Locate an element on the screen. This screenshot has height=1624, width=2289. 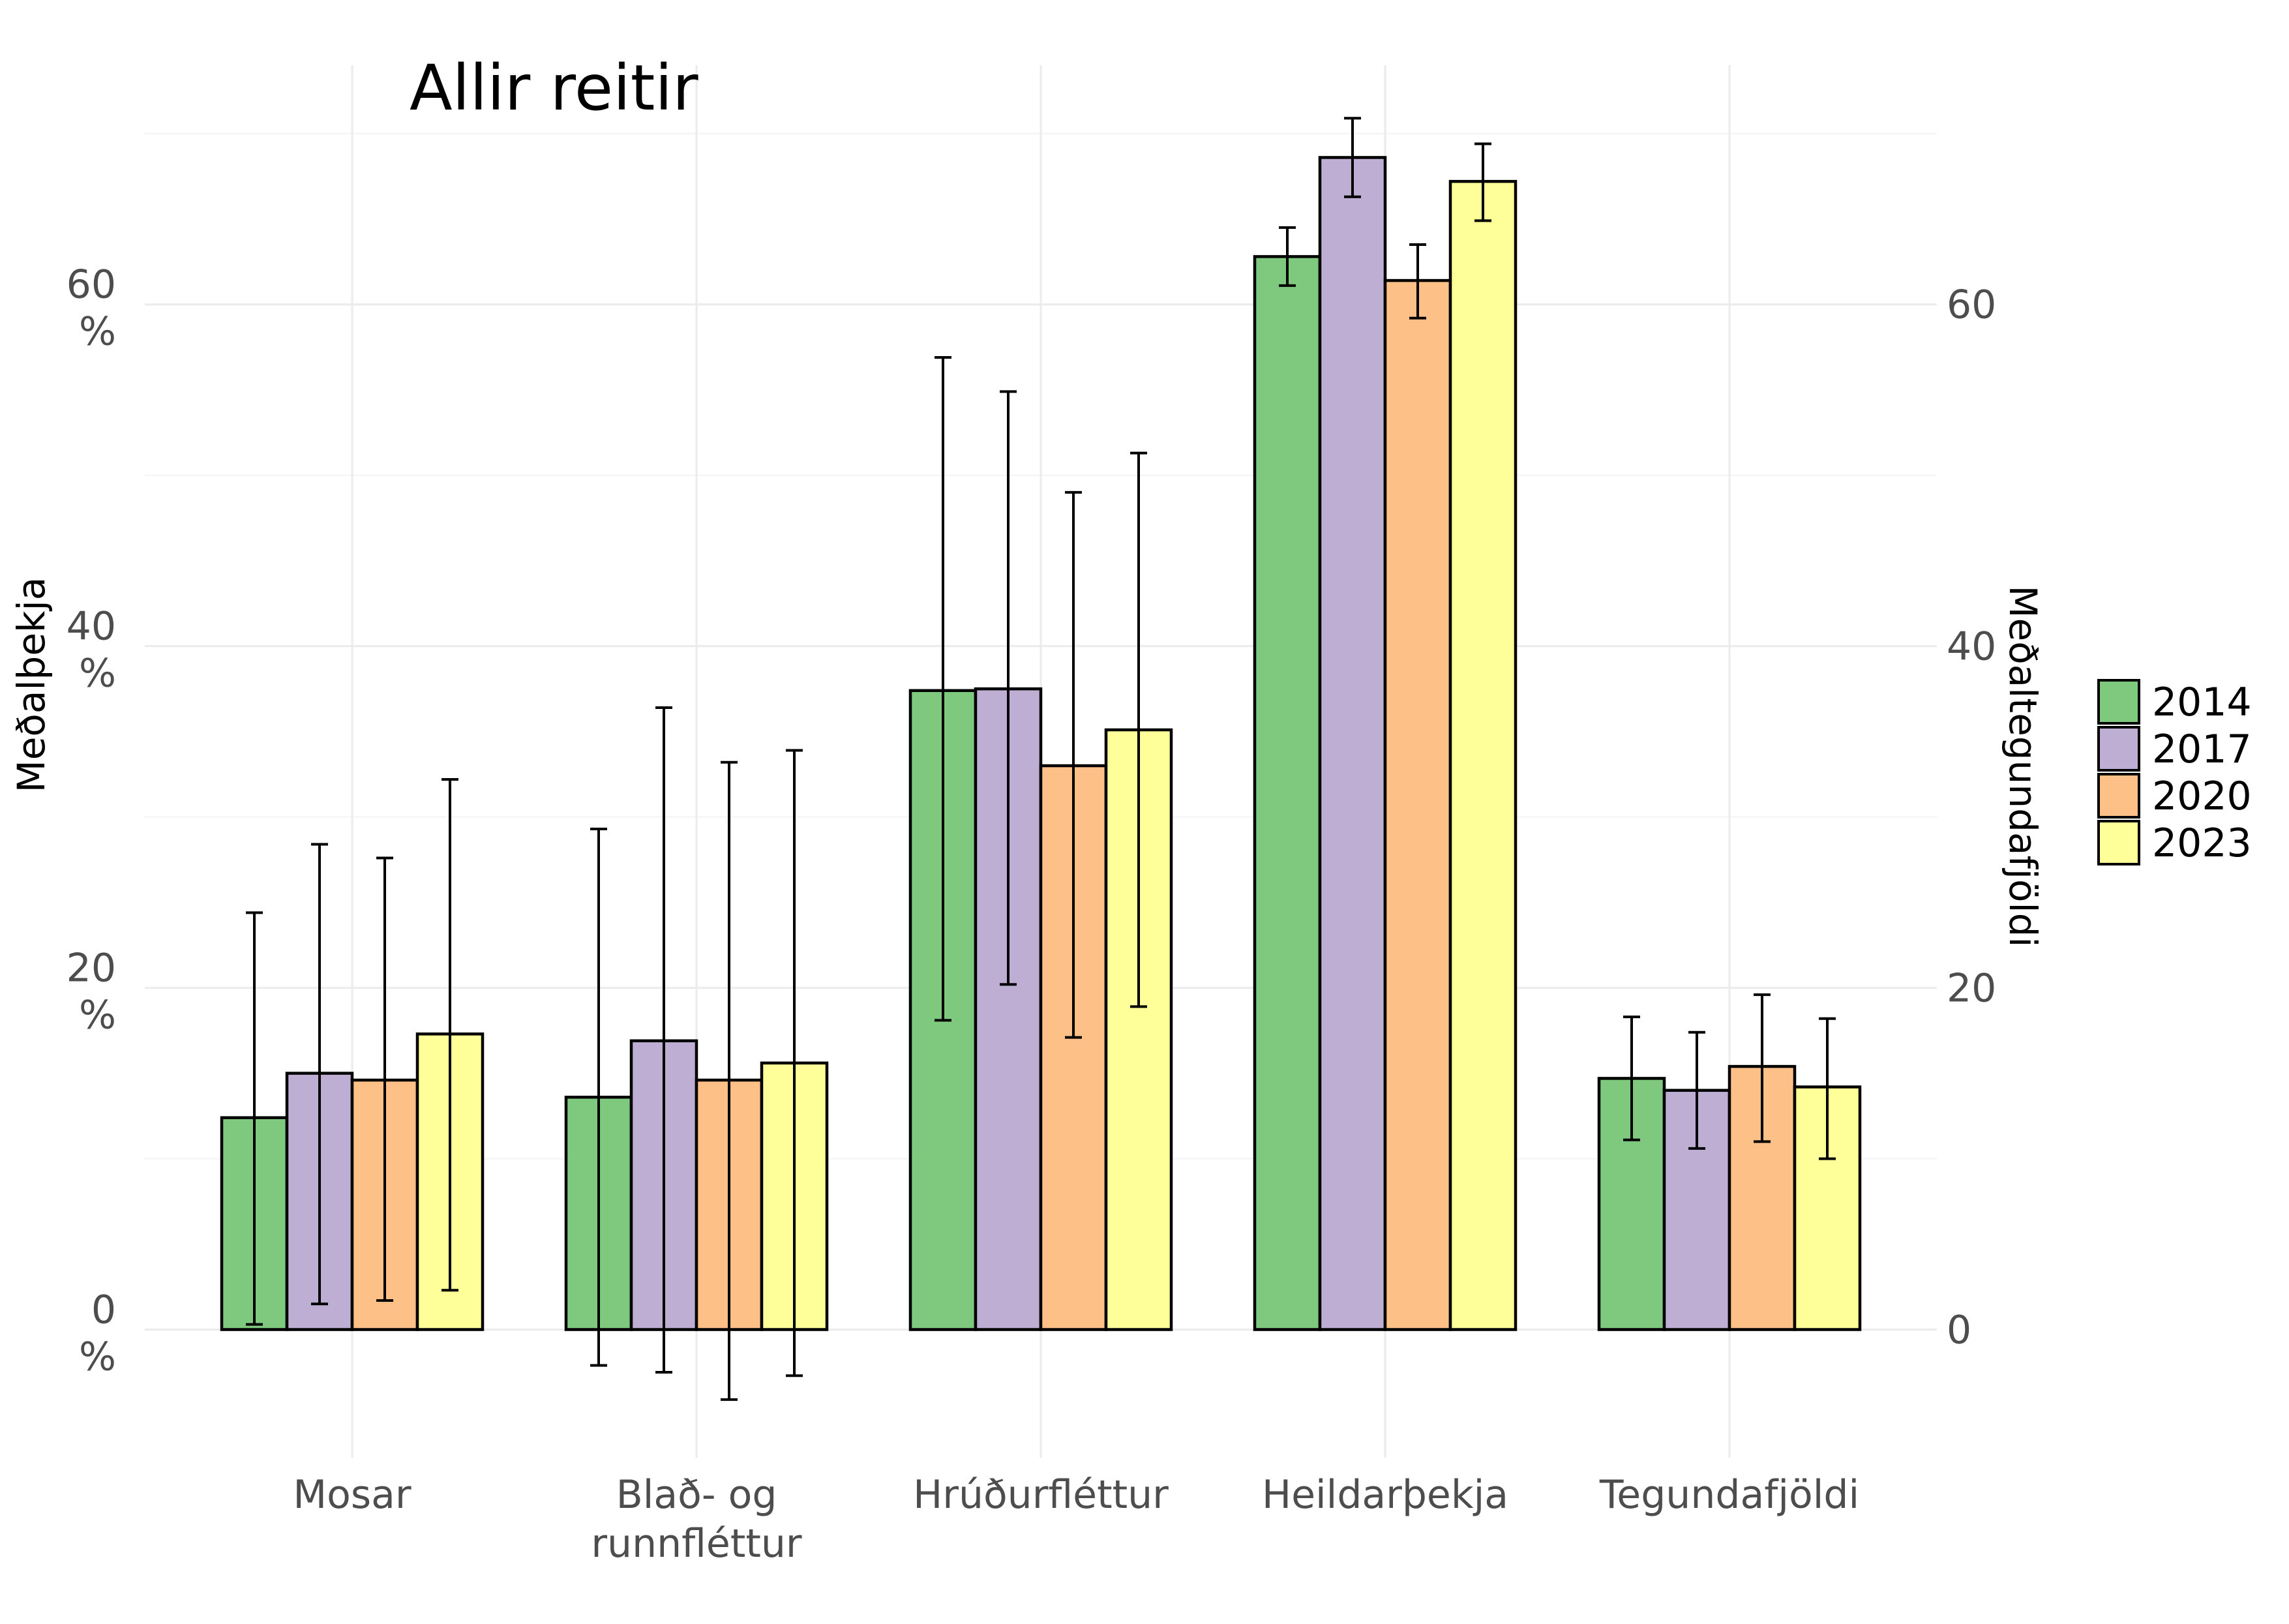
legend-item-2023: 2023 is located at coordinates (2174, 843).